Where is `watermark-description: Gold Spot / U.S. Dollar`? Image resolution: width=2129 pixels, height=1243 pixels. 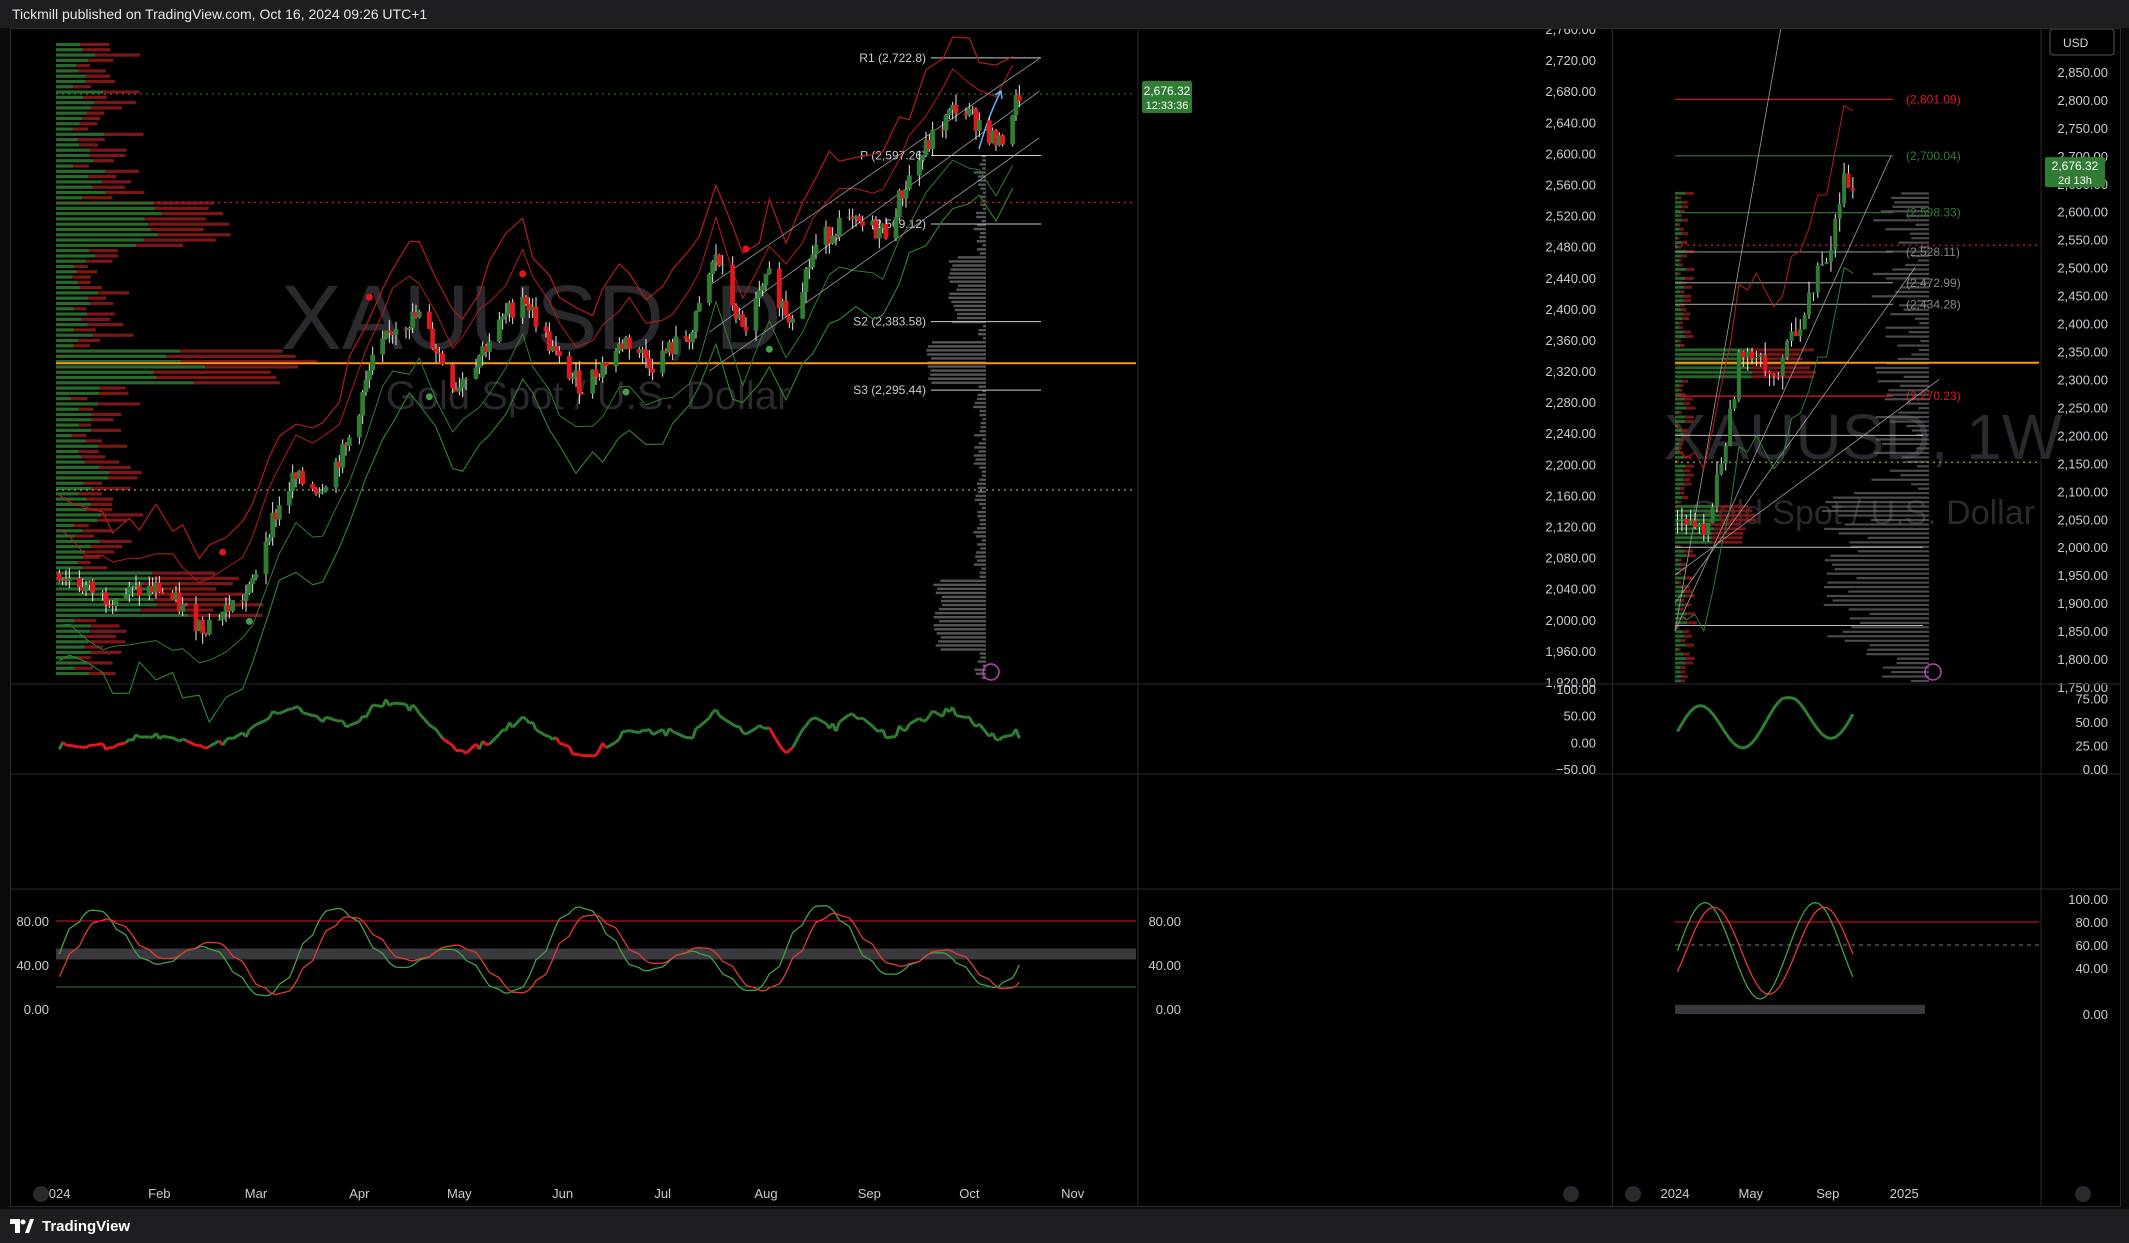 watermark-description: Gold Spot / U.S. Dollar is located at coordinates (588, 396).